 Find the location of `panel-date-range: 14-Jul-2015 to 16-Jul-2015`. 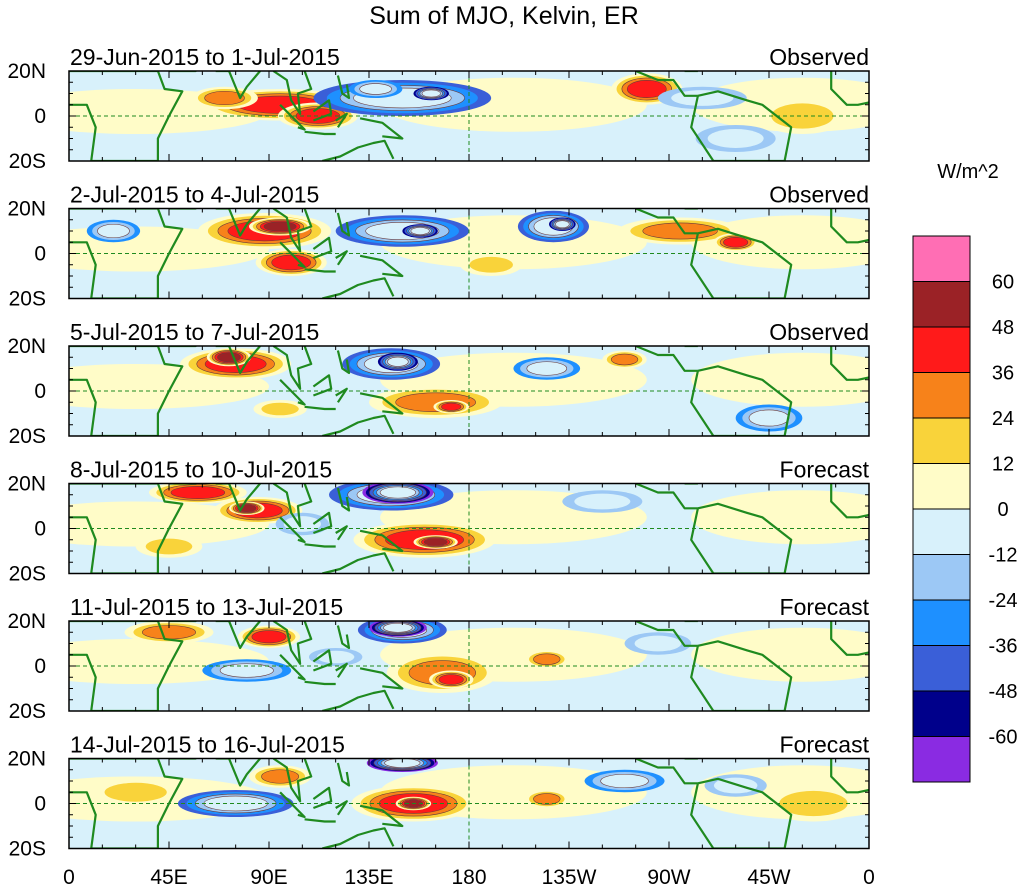

panel-date-range: 14-Jul-2015 to 16-Jul-2015 is located at coordinates (207, 745).